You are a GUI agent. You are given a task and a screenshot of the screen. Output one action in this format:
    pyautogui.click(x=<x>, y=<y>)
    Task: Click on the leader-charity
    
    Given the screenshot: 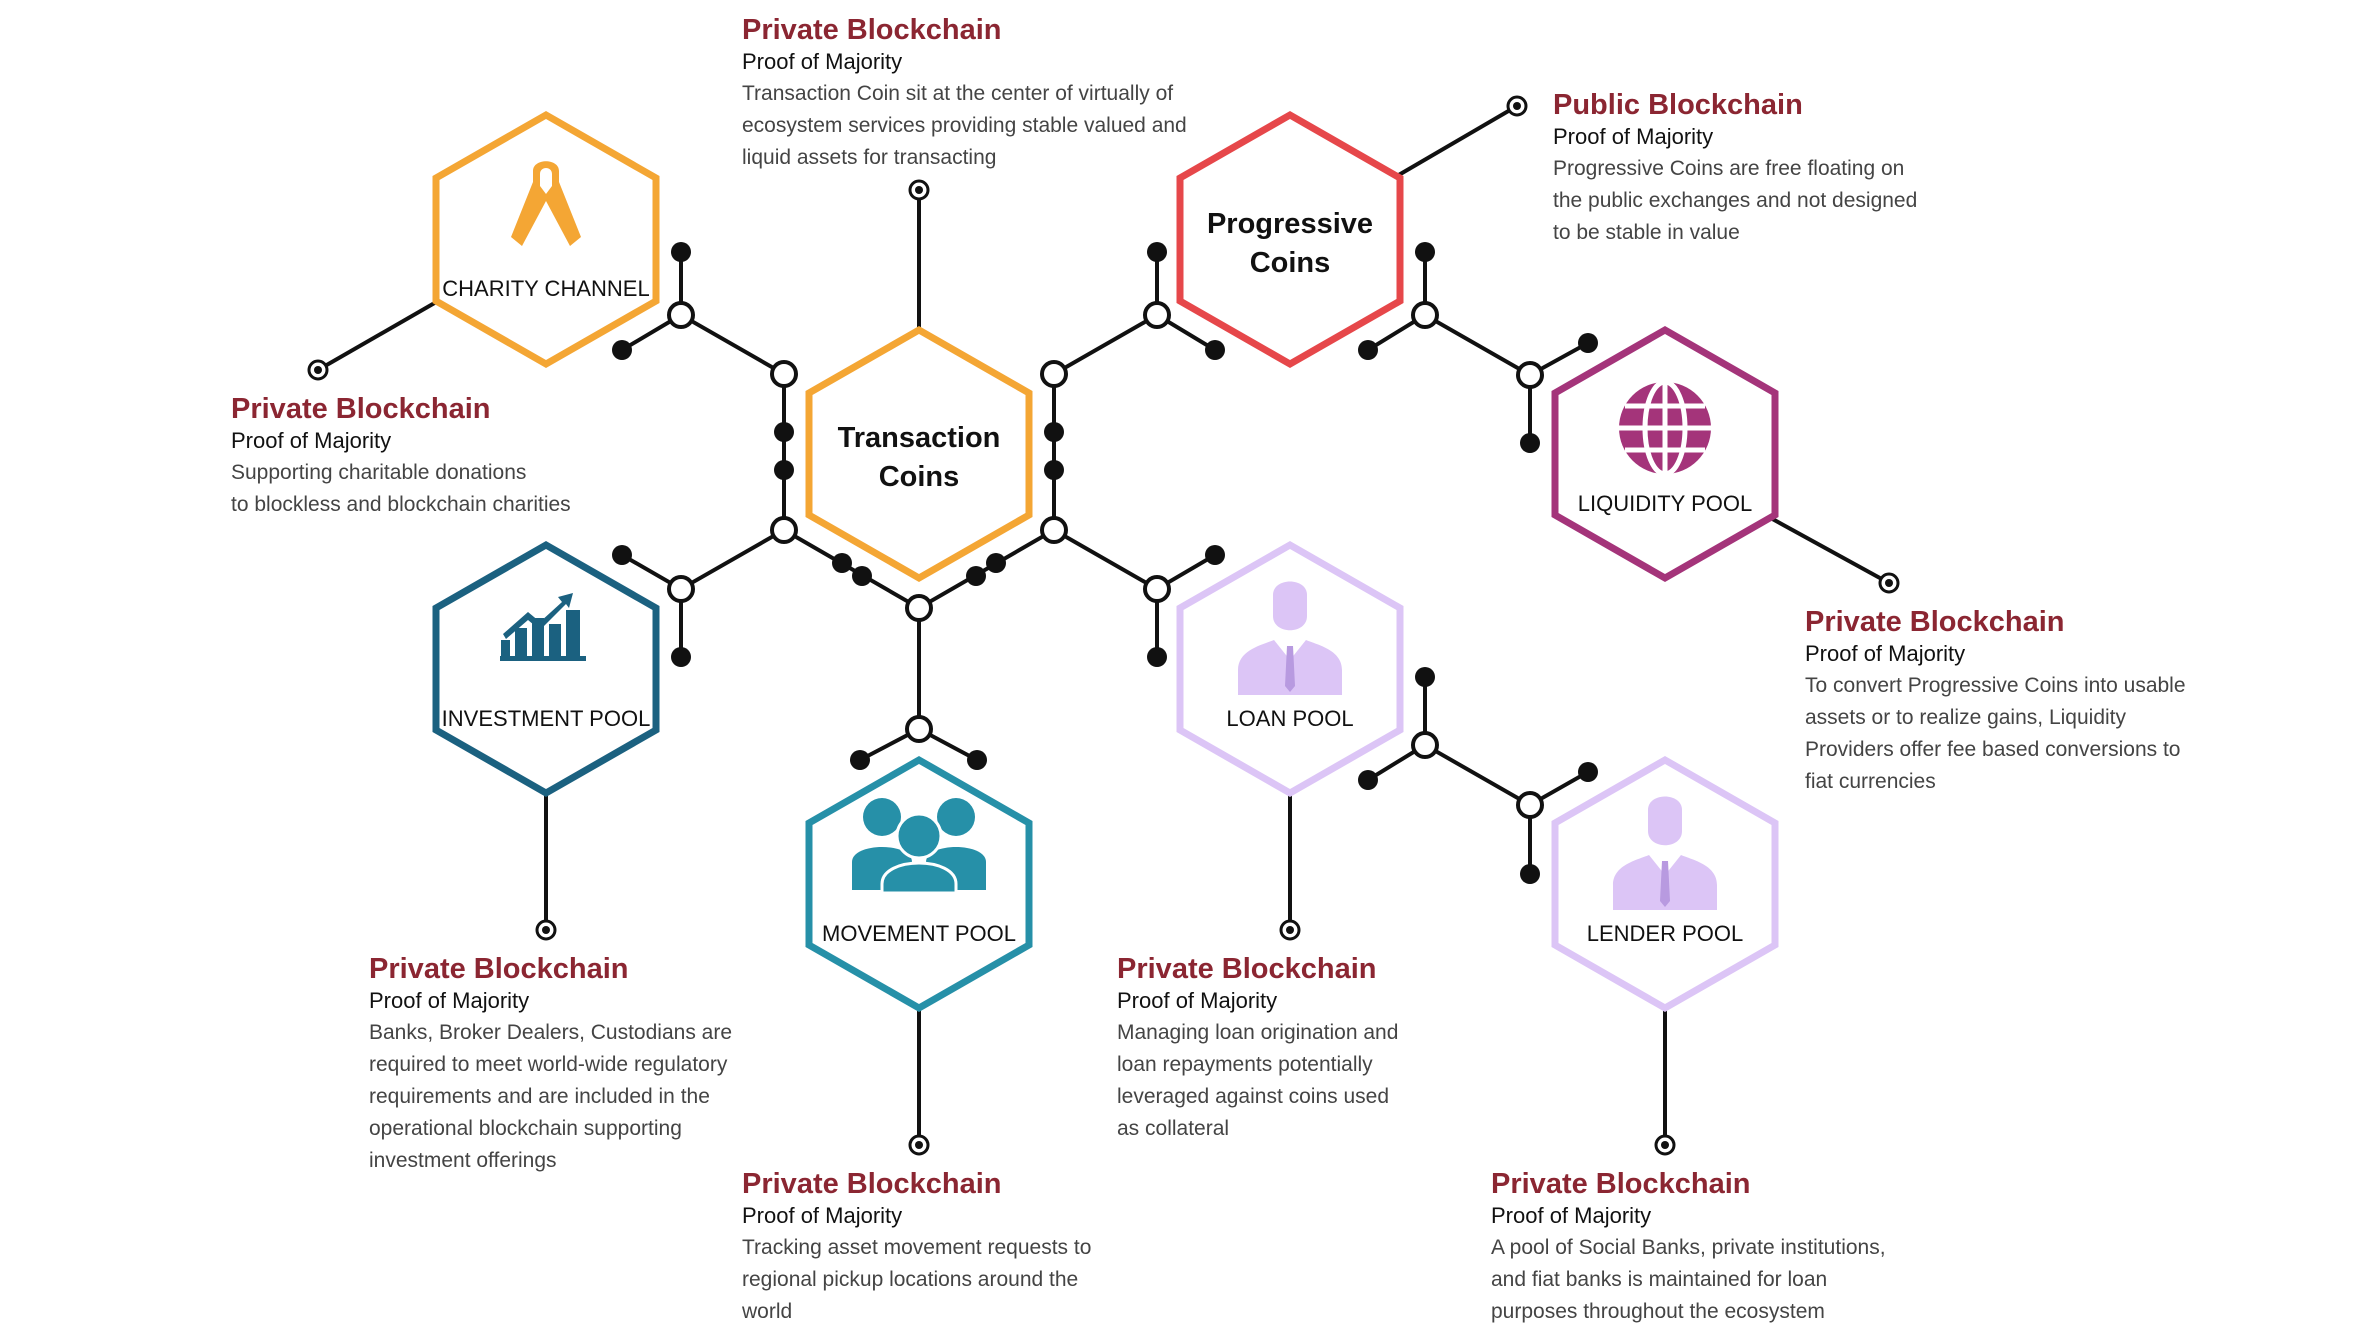 What is the action you would take?
    pyautogui.click(x=378, y=335)
    